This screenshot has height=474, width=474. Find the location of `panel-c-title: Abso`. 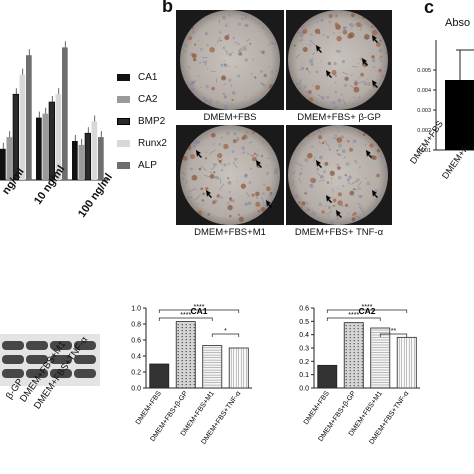

panel-c-title: Abso is located at coordinates (458, 23).